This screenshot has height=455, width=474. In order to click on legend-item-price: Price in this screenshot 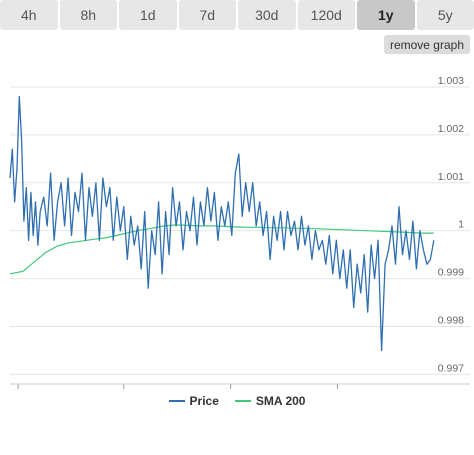, I will do `click(193, 401)`.